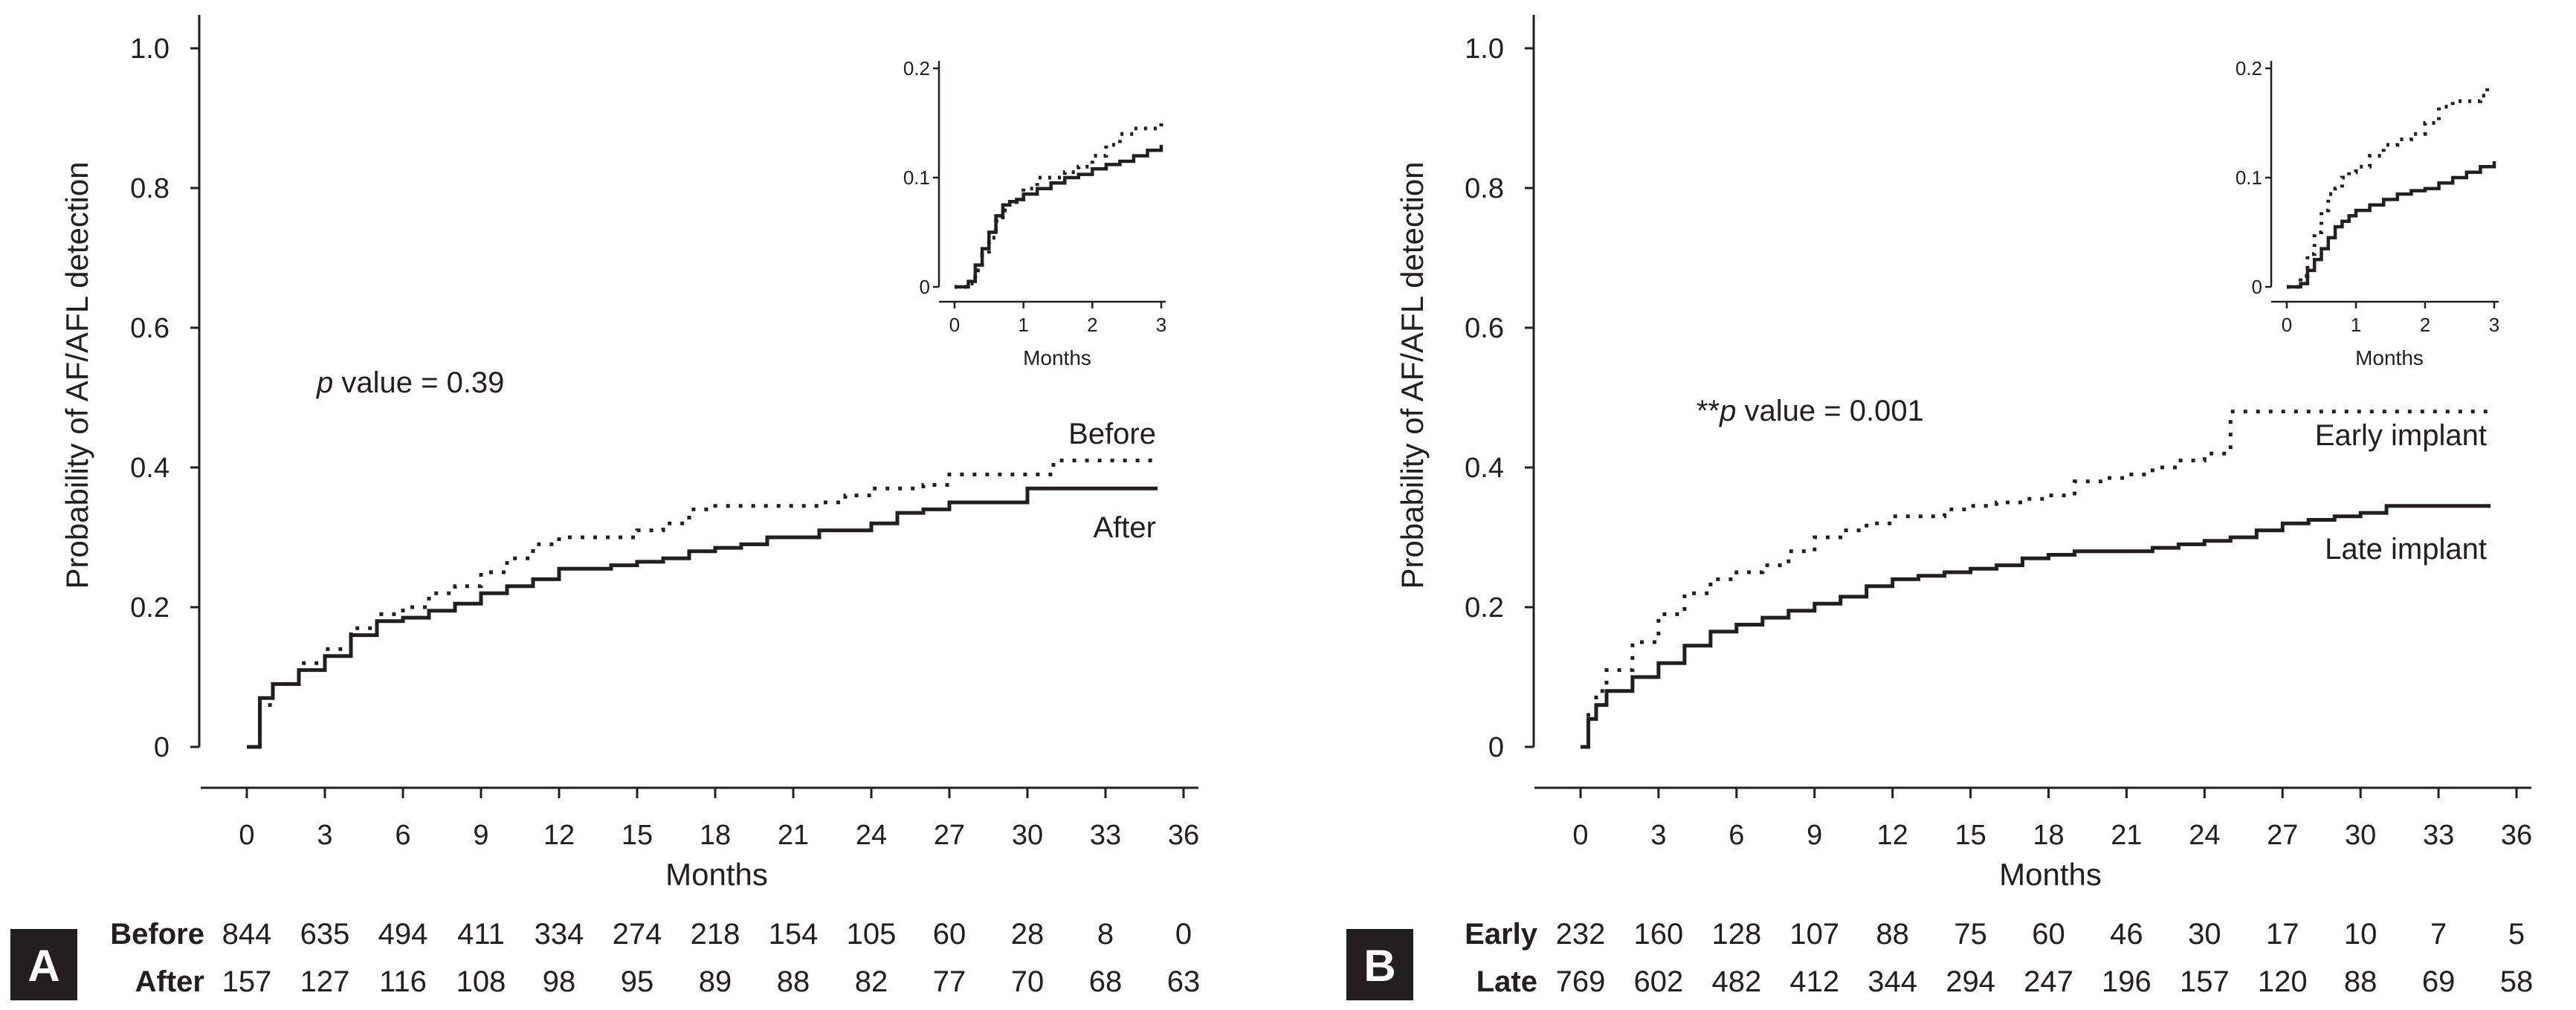 Image resolution: width=2576 pixels, height=1010 pixels. Describe the element at coordinates (1708, 411) in the screenshot. I see `p-prefix-b: **` at that location.